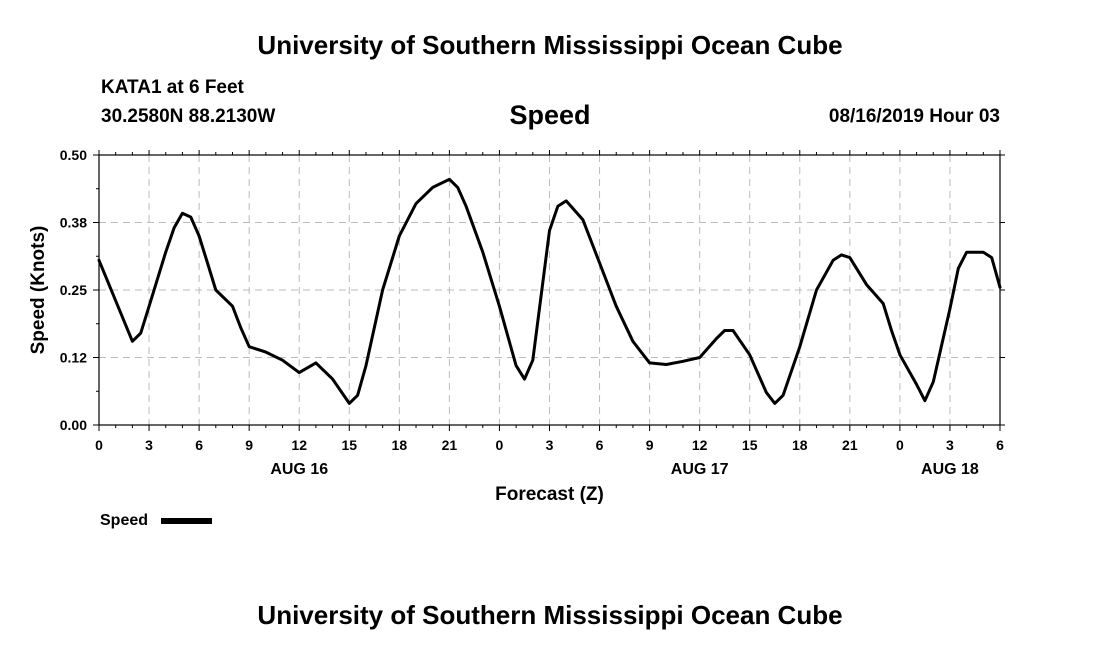  Describe the element at coordinates (73, 155) in the screenshot. I see `y-tick-label: 0.50` at that location.